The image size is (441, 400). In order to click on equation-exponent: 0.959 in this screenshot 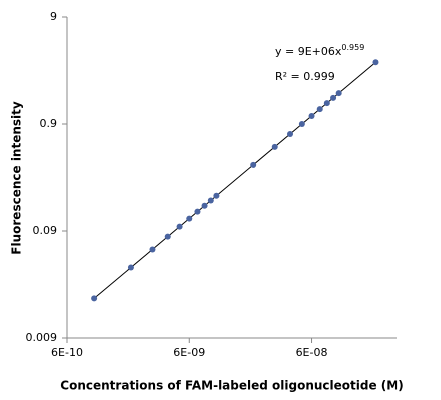, I will do `click(352, 47)`.